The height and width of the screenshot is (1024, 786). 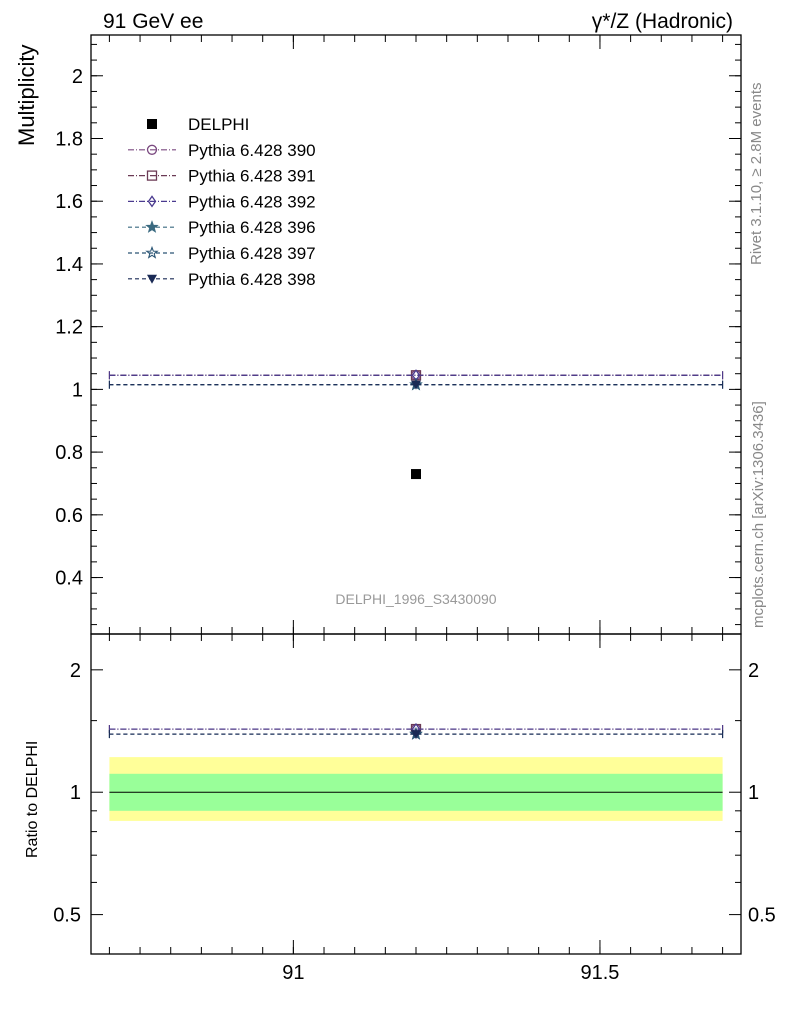 I want to click on ratio-ylabel: Ratio to DELPHI, so click(x=32, y=799).